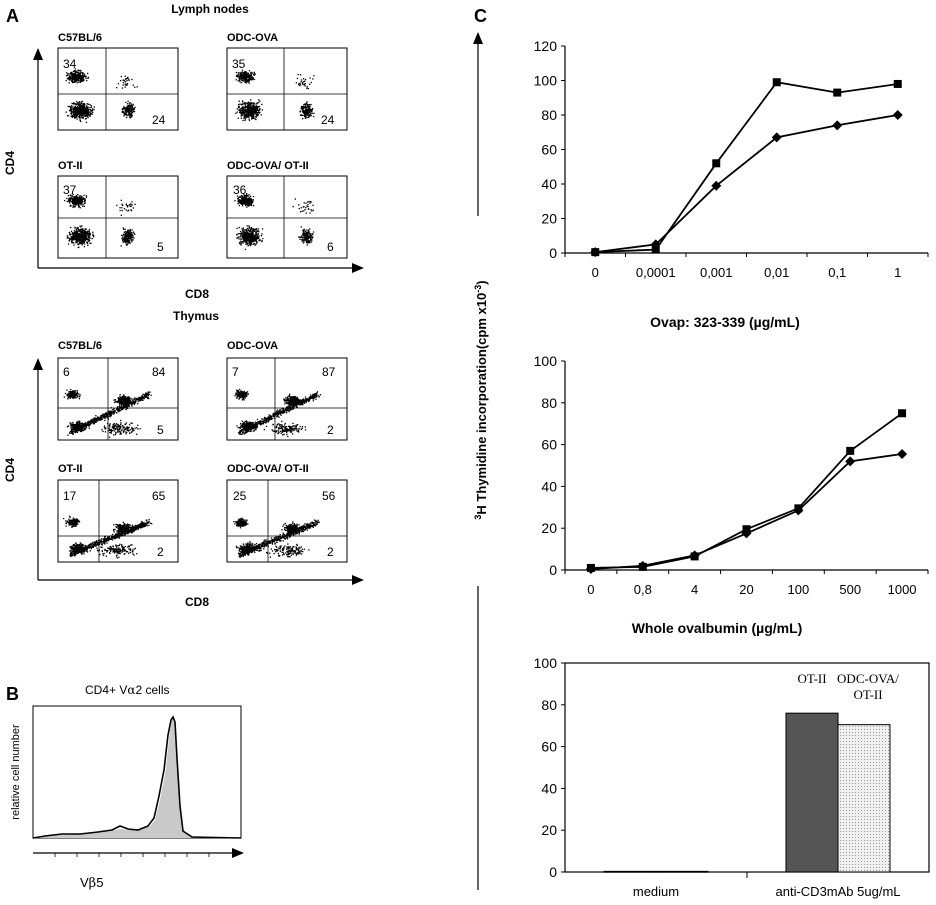 This screenshot has width=936, height=905. Describe the element at coordinates (159, 372) in the screenshot. I see `quadrant-ur-value: 84` at that location.